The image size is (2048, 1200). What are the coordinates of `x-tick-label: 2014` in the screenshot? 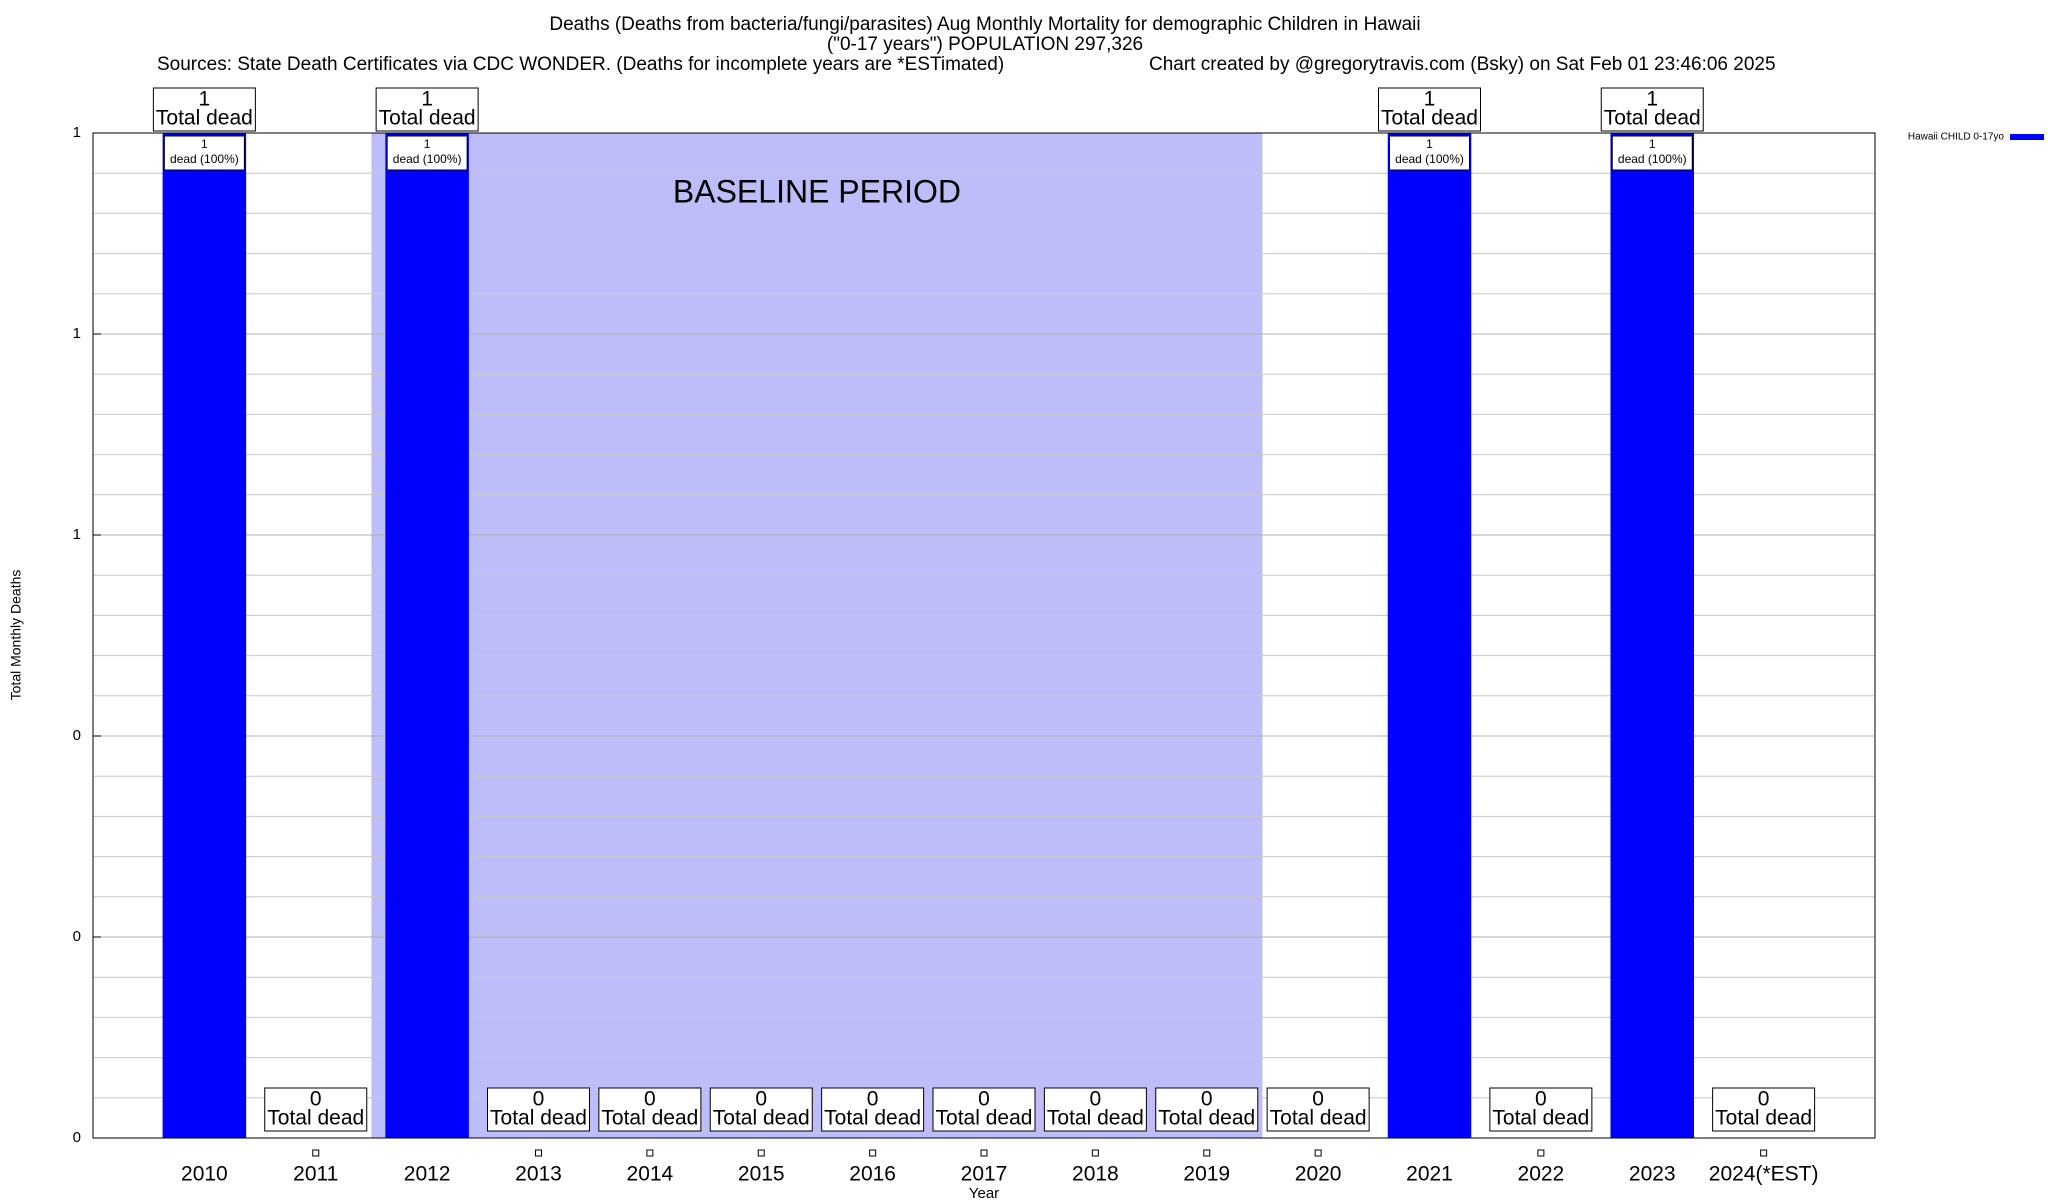 It's located at (650, 1174).